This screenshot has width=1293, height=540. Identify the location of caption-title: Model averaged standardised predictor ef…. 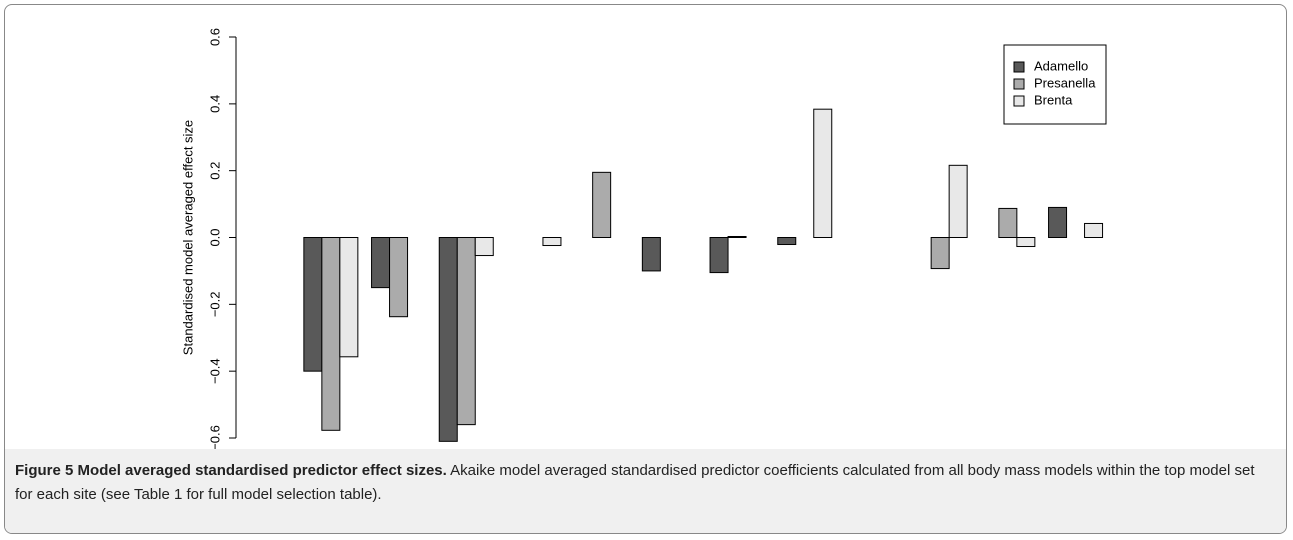
(262, 470).